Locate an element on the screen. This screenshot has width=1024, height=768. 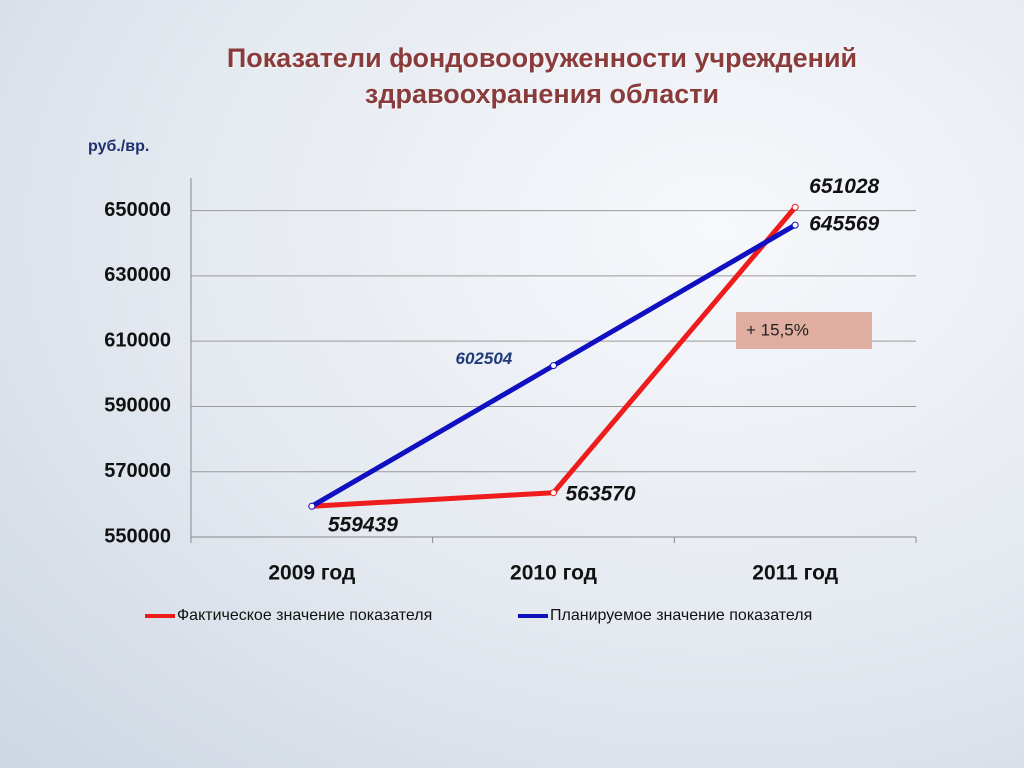
value-label: 563570 is located at coordinates (601, 493).